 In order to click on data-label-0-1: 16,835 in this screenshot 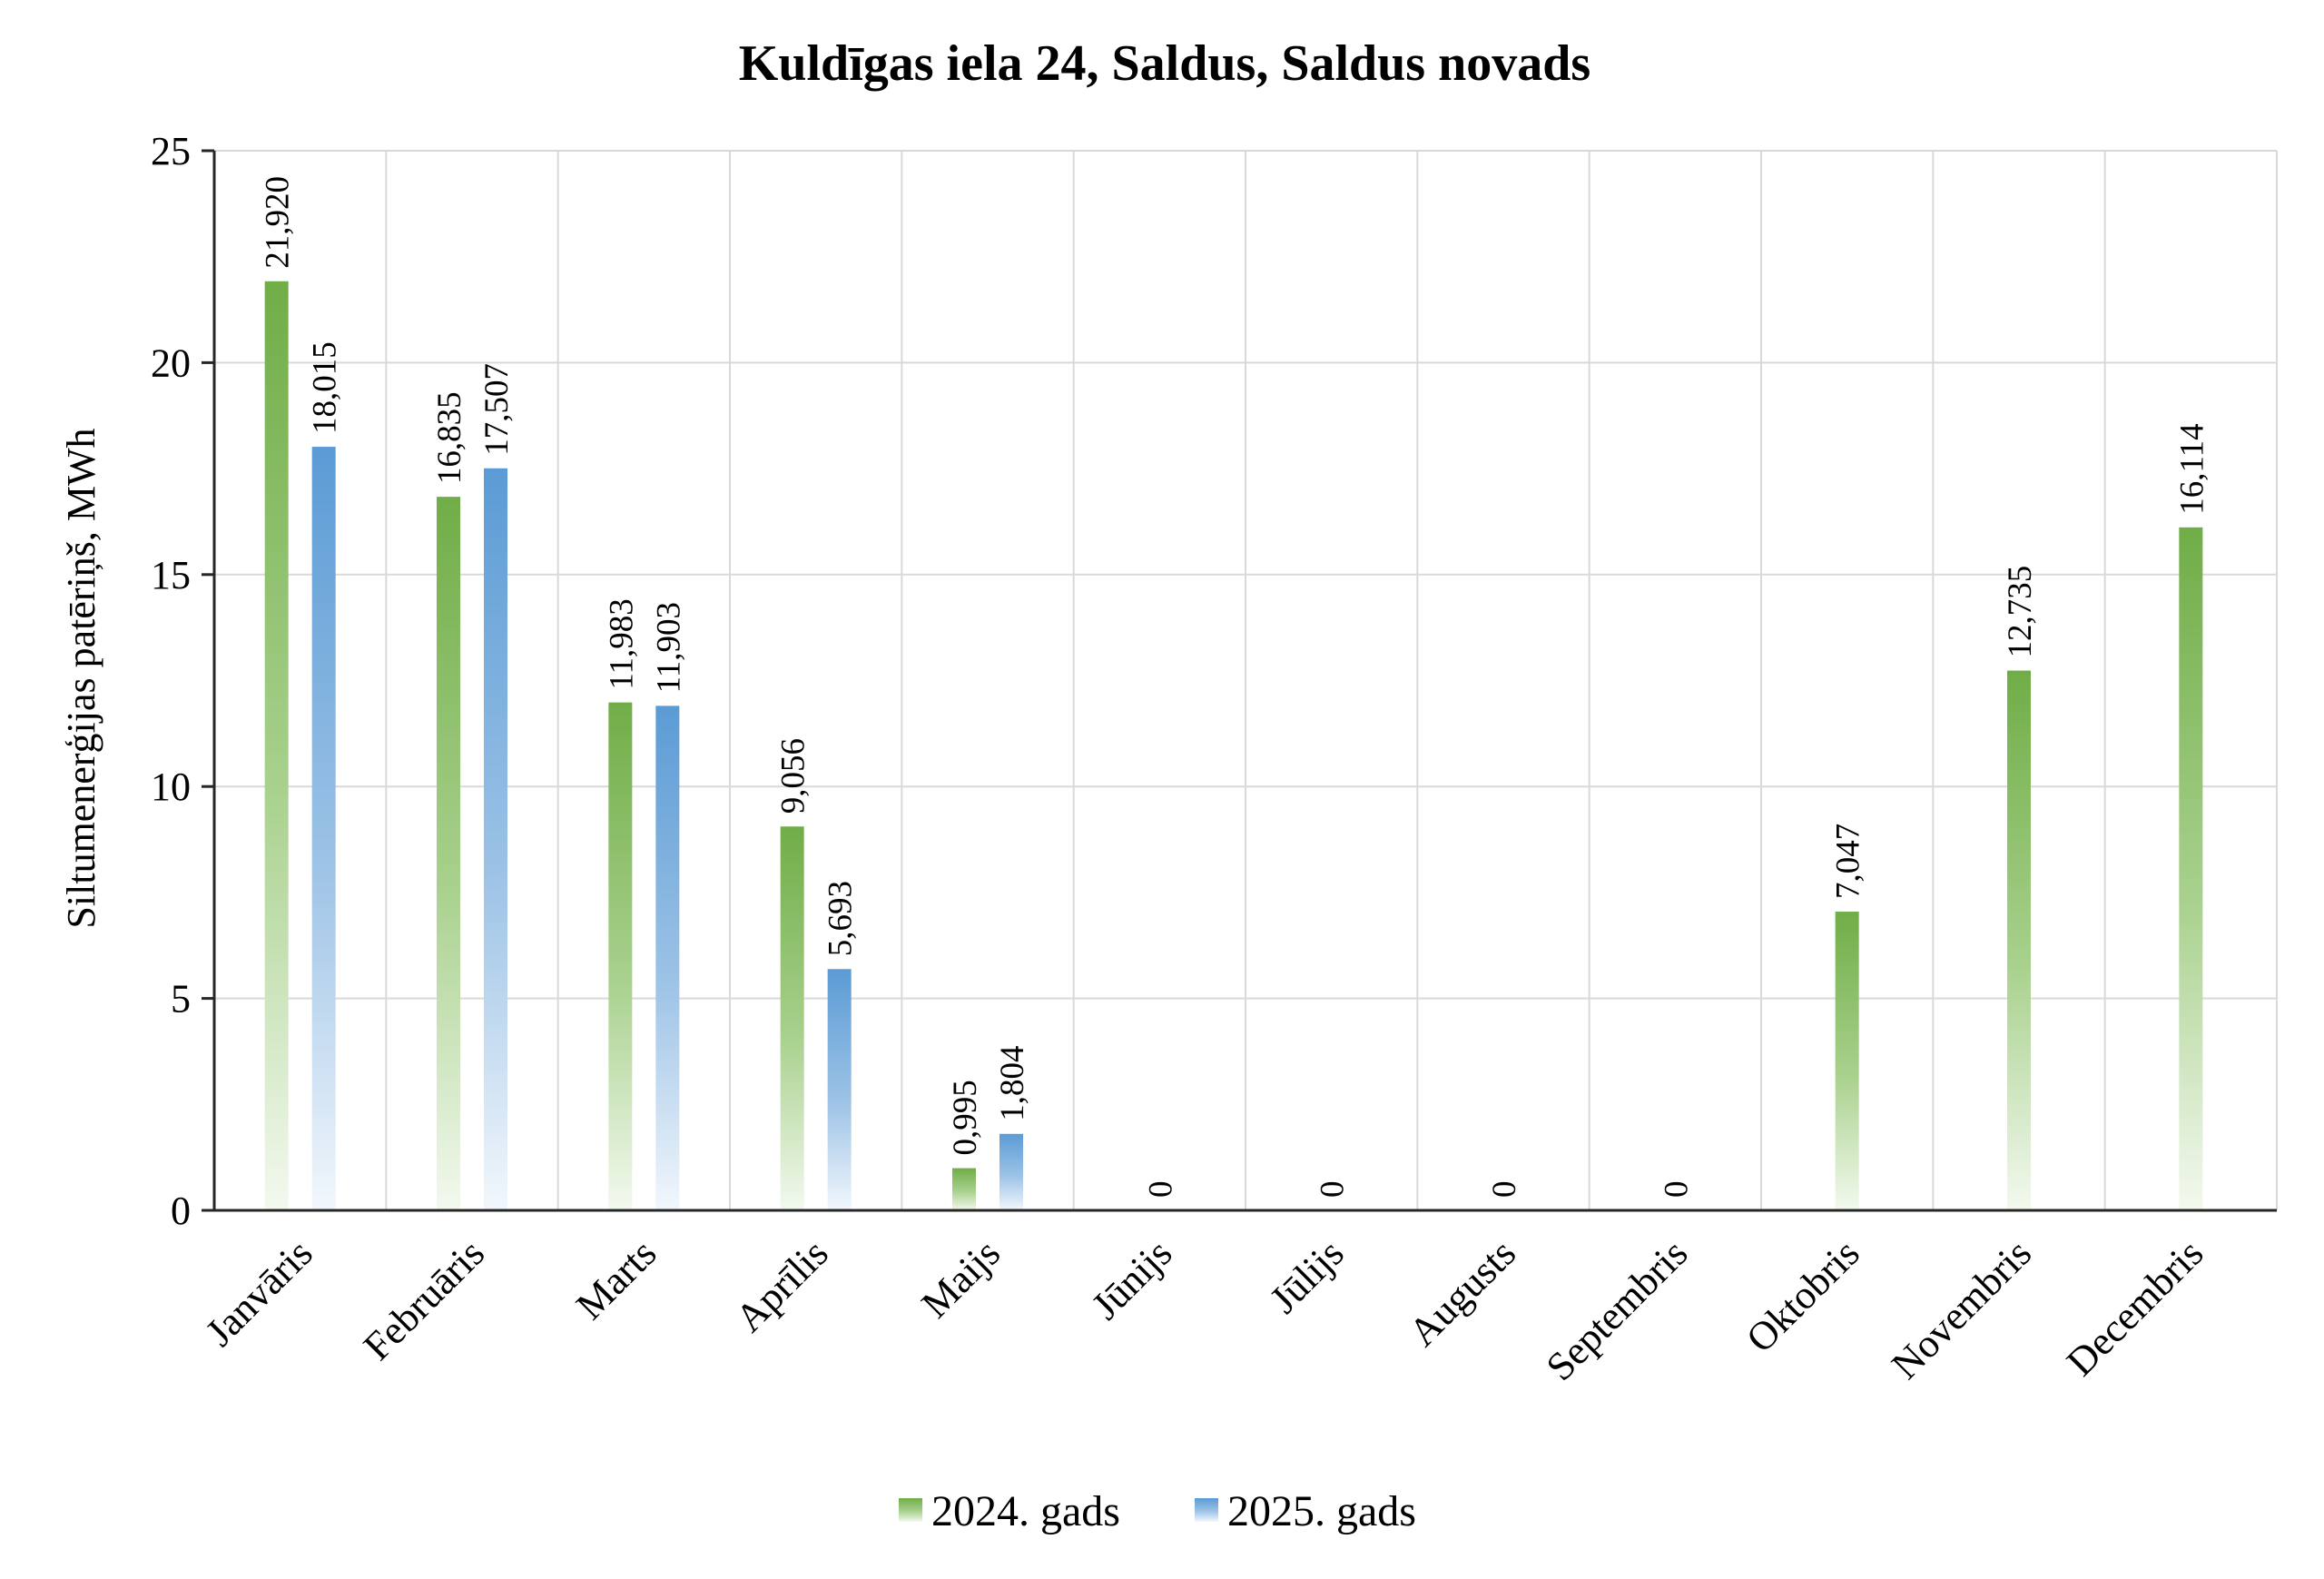, I will do `click(449, 438)`.